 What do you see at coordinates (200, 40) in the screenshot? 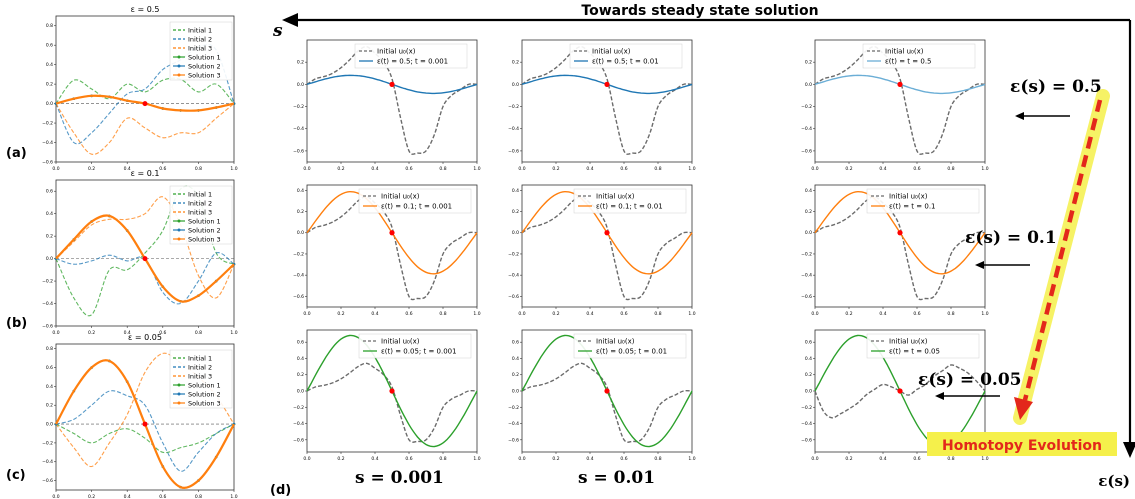
I see `legend-label: Initial 2` at bounding box center [200, 40].